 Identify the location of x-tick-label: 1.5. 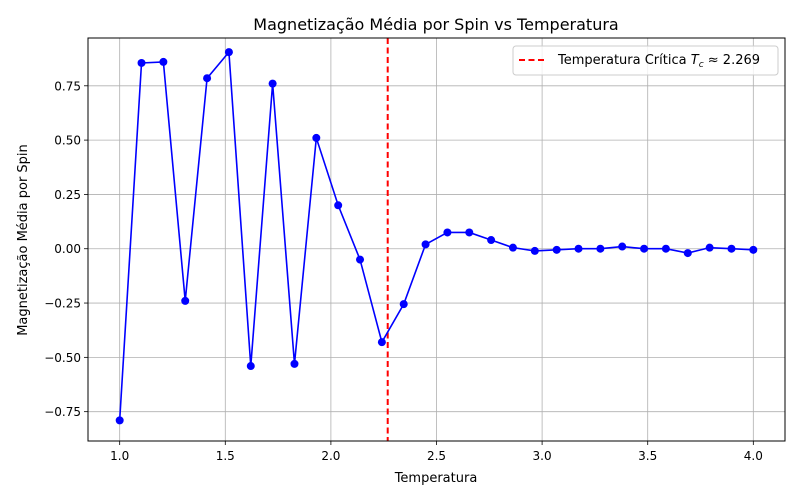
(225, 456).